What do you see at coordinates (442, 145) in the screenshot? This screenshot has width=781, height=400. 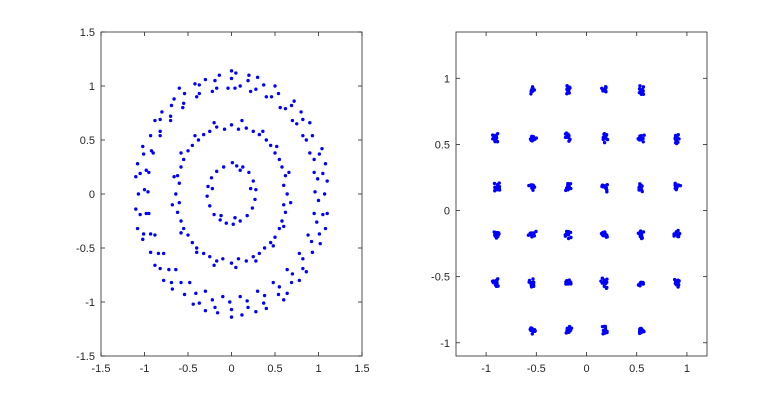 I see `right-y-tick-label: 0.5` at bounding box center [442, 145].